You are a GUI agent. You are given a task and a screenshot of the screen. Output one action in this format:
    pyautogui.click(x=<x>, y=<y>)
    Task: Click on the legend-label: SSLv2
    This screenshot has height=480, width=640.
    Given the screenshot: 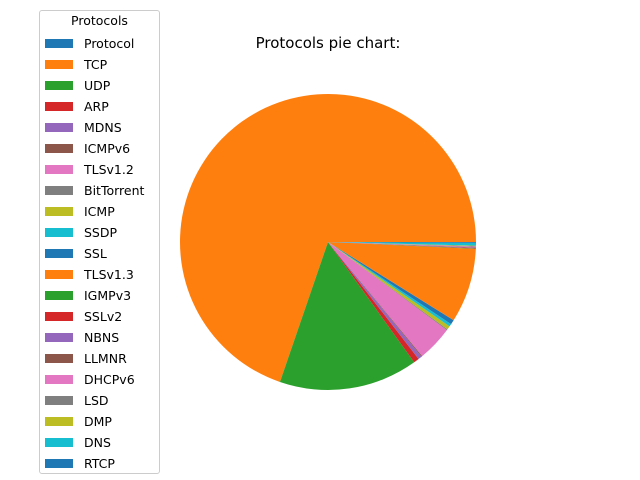 What is the action you would take?
    pyautogui.click(x=103, y=316)
    